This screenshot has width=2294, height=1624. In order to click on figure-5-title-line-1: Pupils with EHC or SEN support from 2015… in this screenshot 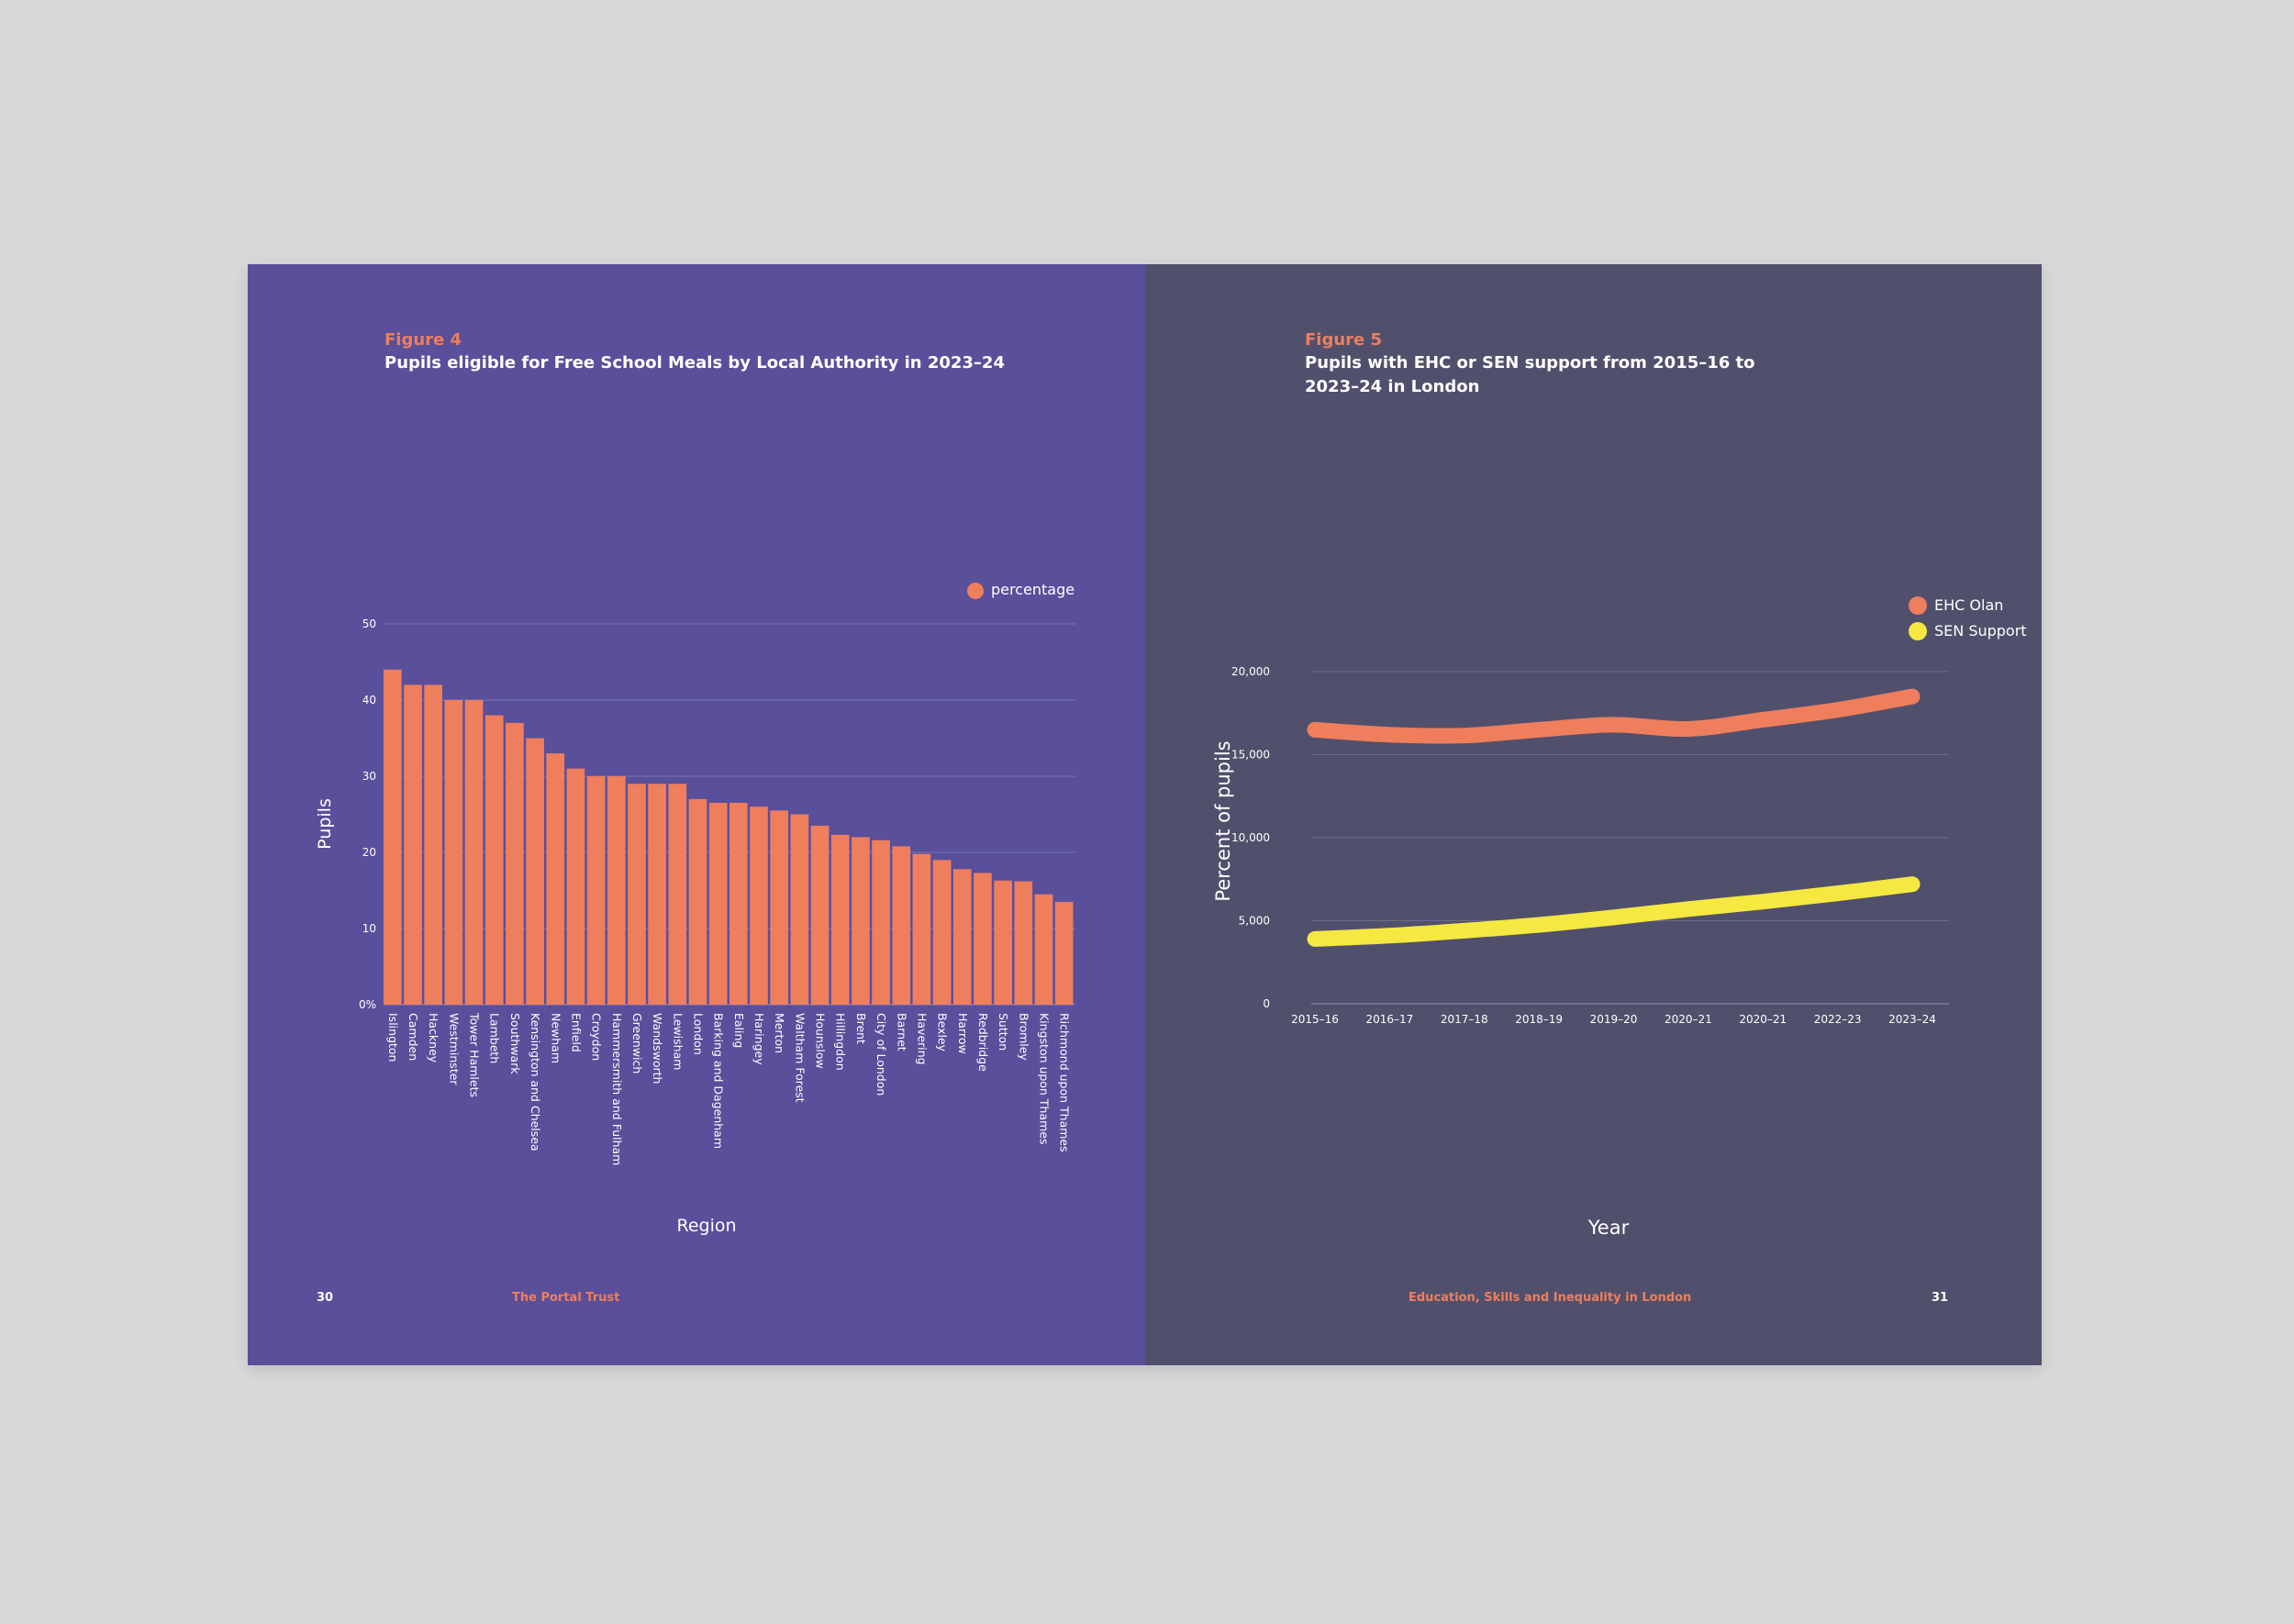, I will do `click(1530, 363)`.